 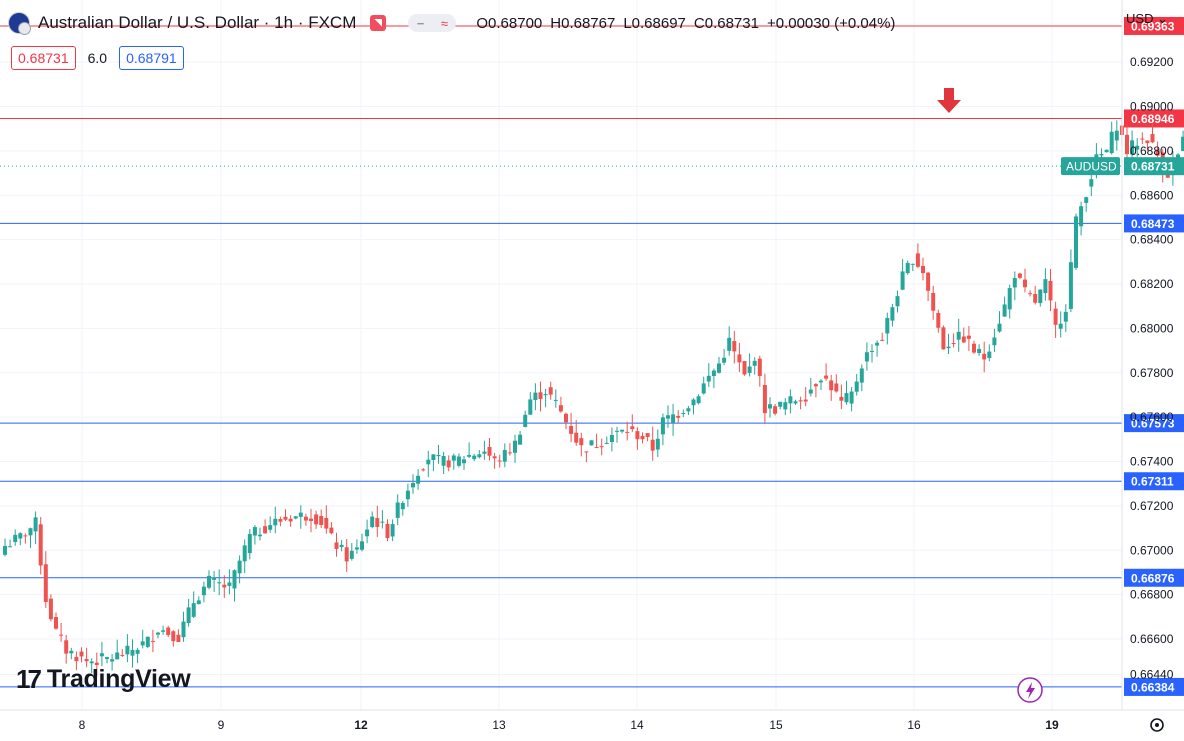 I want to click on minus-icon: −, so click(x=420, y=23).